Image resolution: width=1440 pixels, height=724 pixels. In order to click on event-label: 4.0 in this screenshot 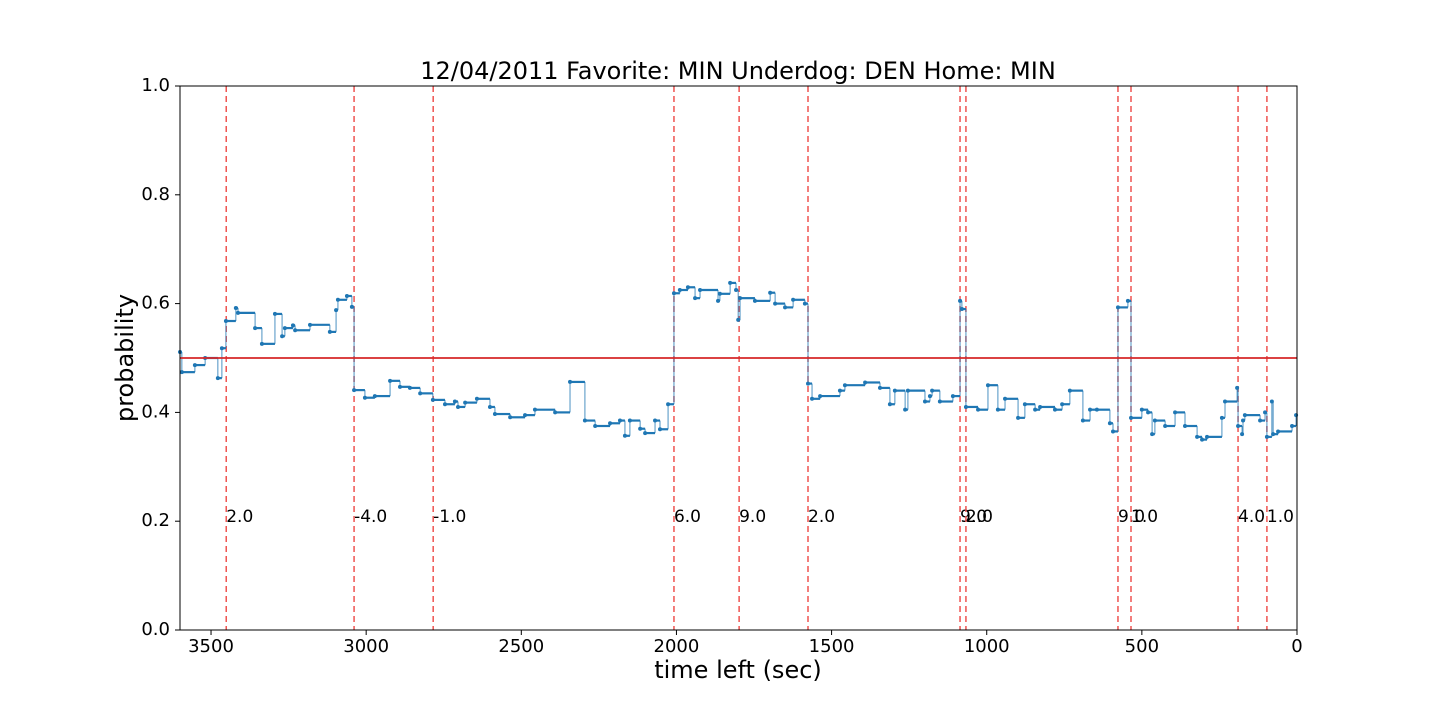, I will do `click(1251, 517)`.